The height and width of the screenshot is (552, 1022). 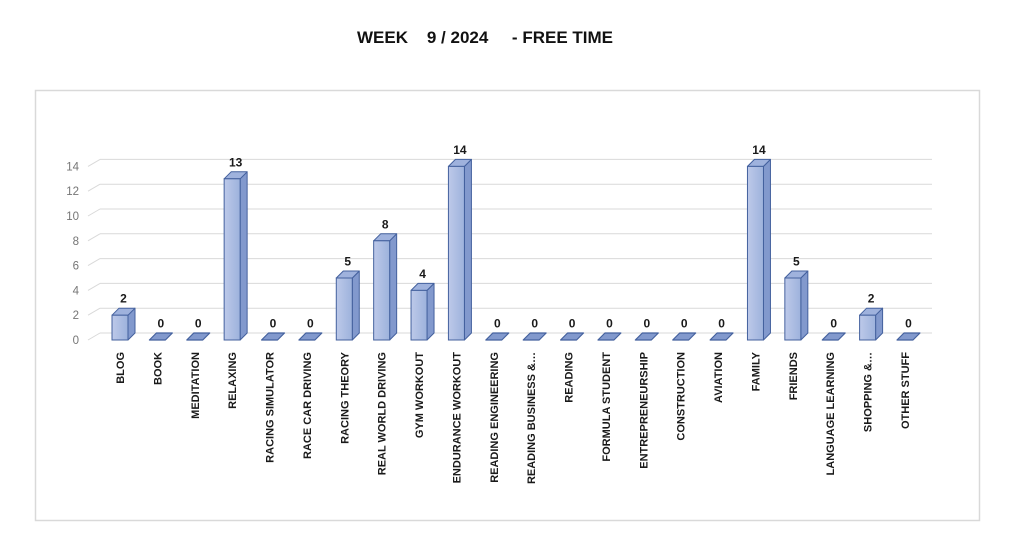 I want to click on bar-endurance-workout, so click(x=456, y=253).